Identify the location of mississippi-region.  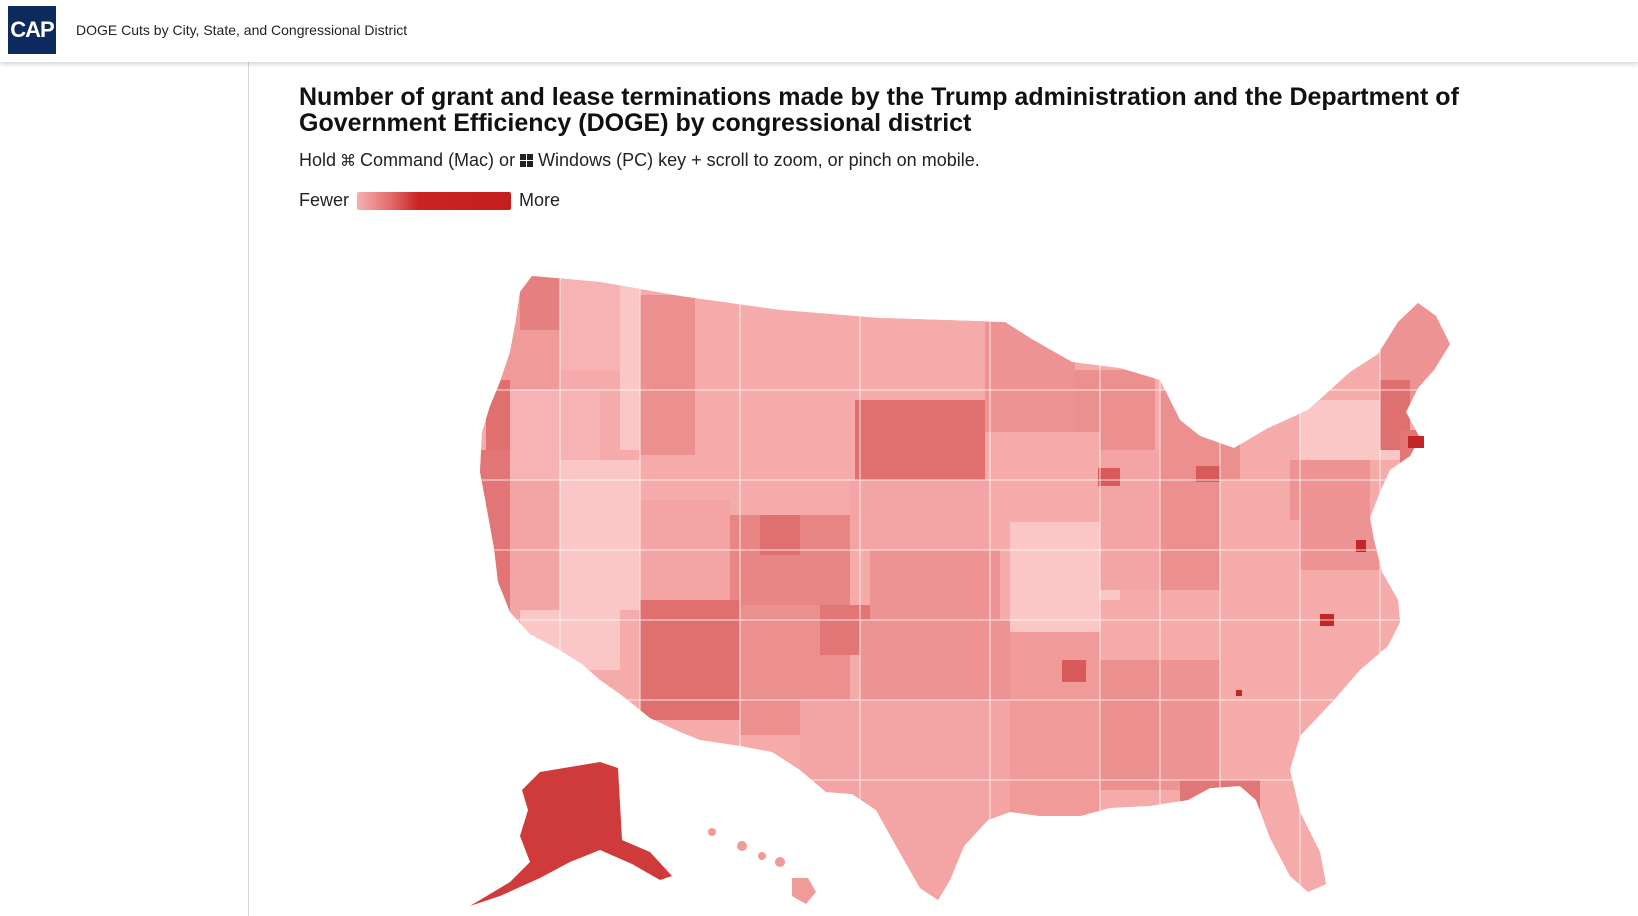
(1130, 720).